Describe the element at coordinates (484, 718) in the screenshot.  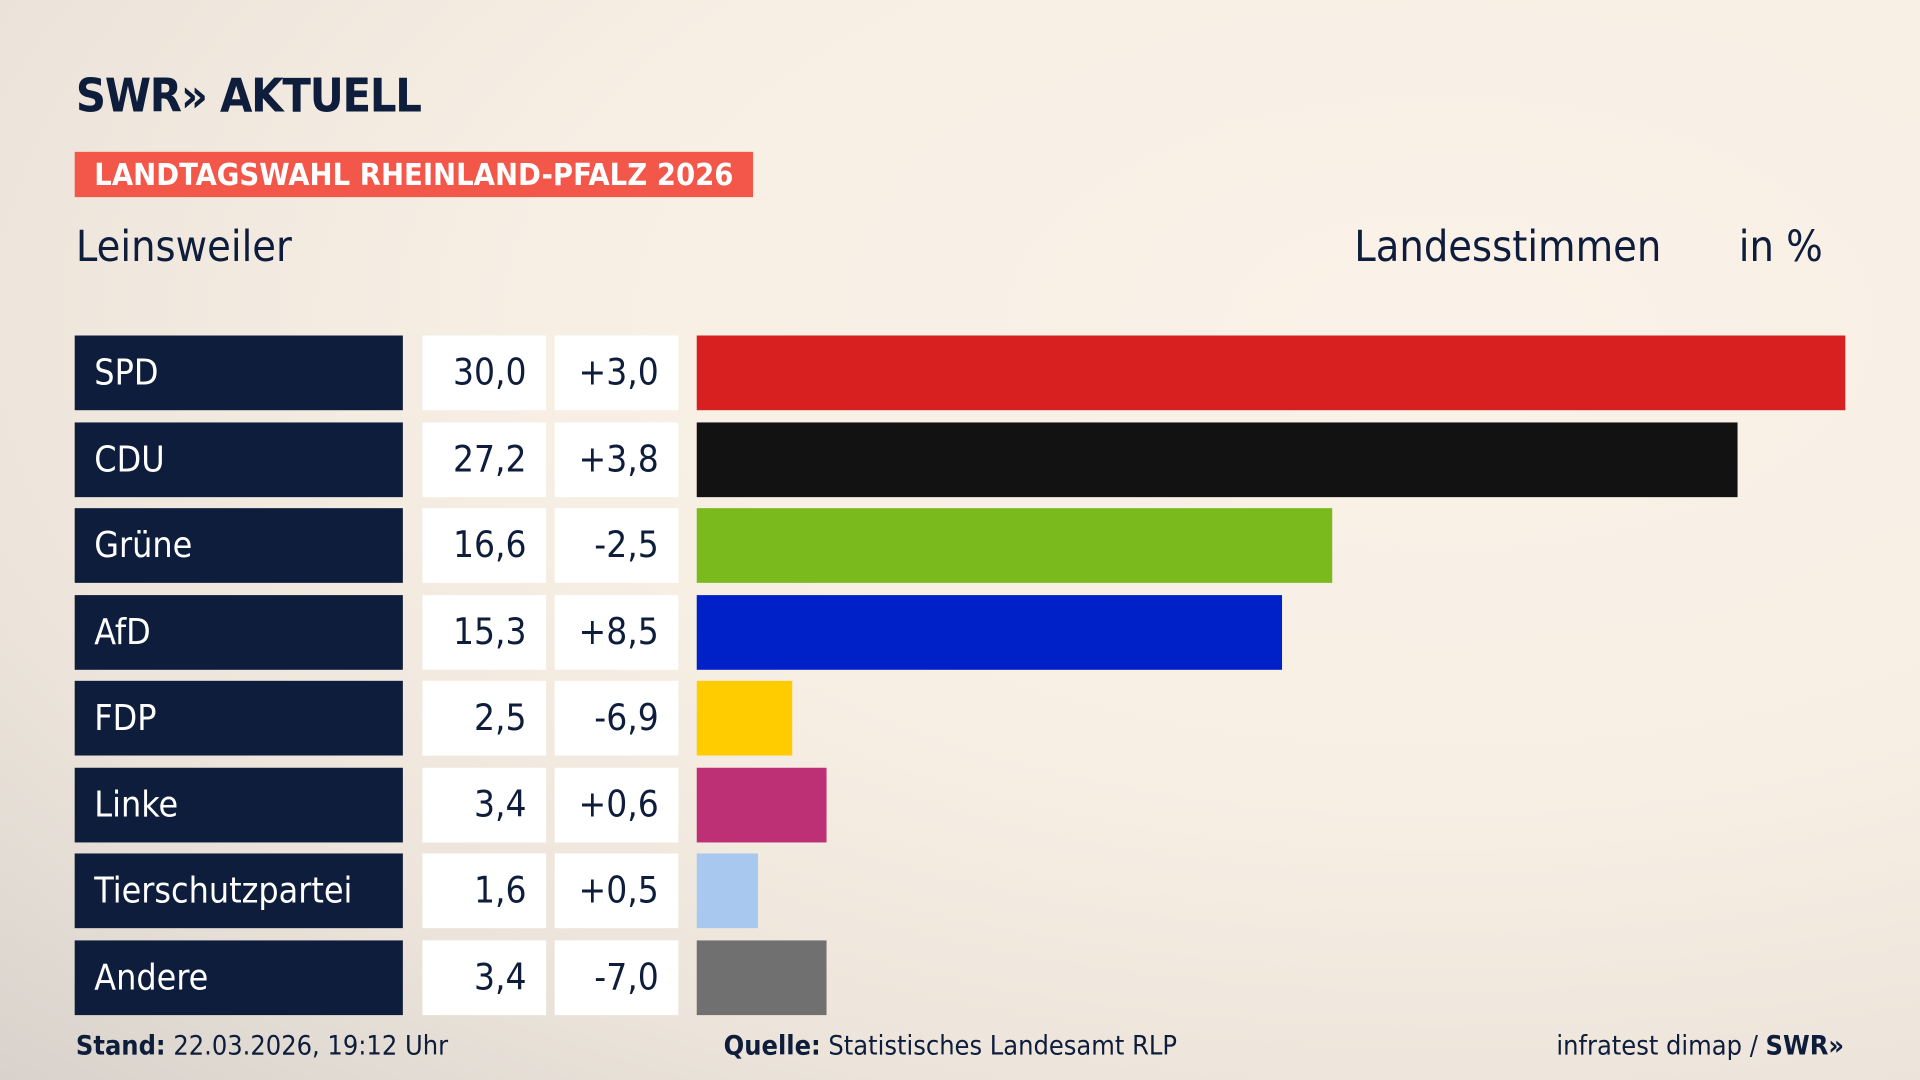
I see `value-label: 2,5` at that location.